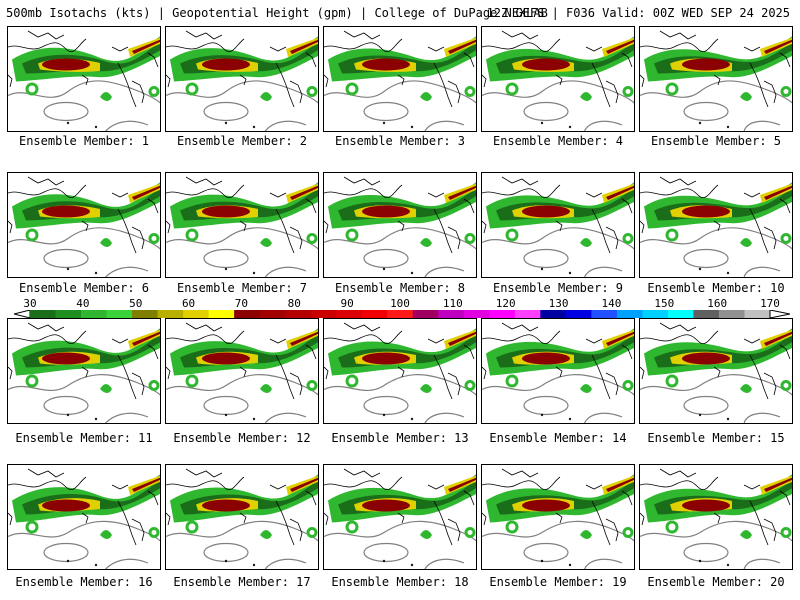 The height and width of the screenshot is (600, 800). What do you see at coordinates (558, 303) in the screenshot?
I see `colorbar-tick-label: 130` at bounding box center [558, 303].